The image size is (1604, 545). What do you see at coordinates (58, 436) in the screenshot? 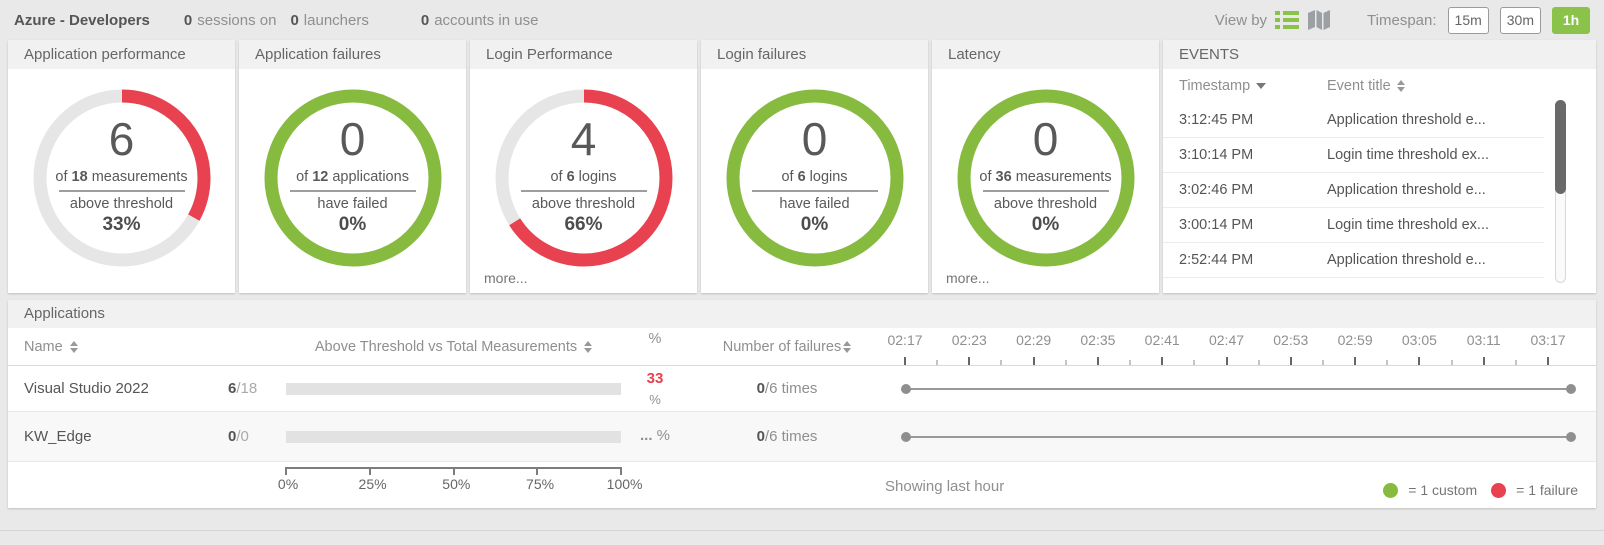
I see `application-name: KW_Edge` at bounding box center [58, 436].